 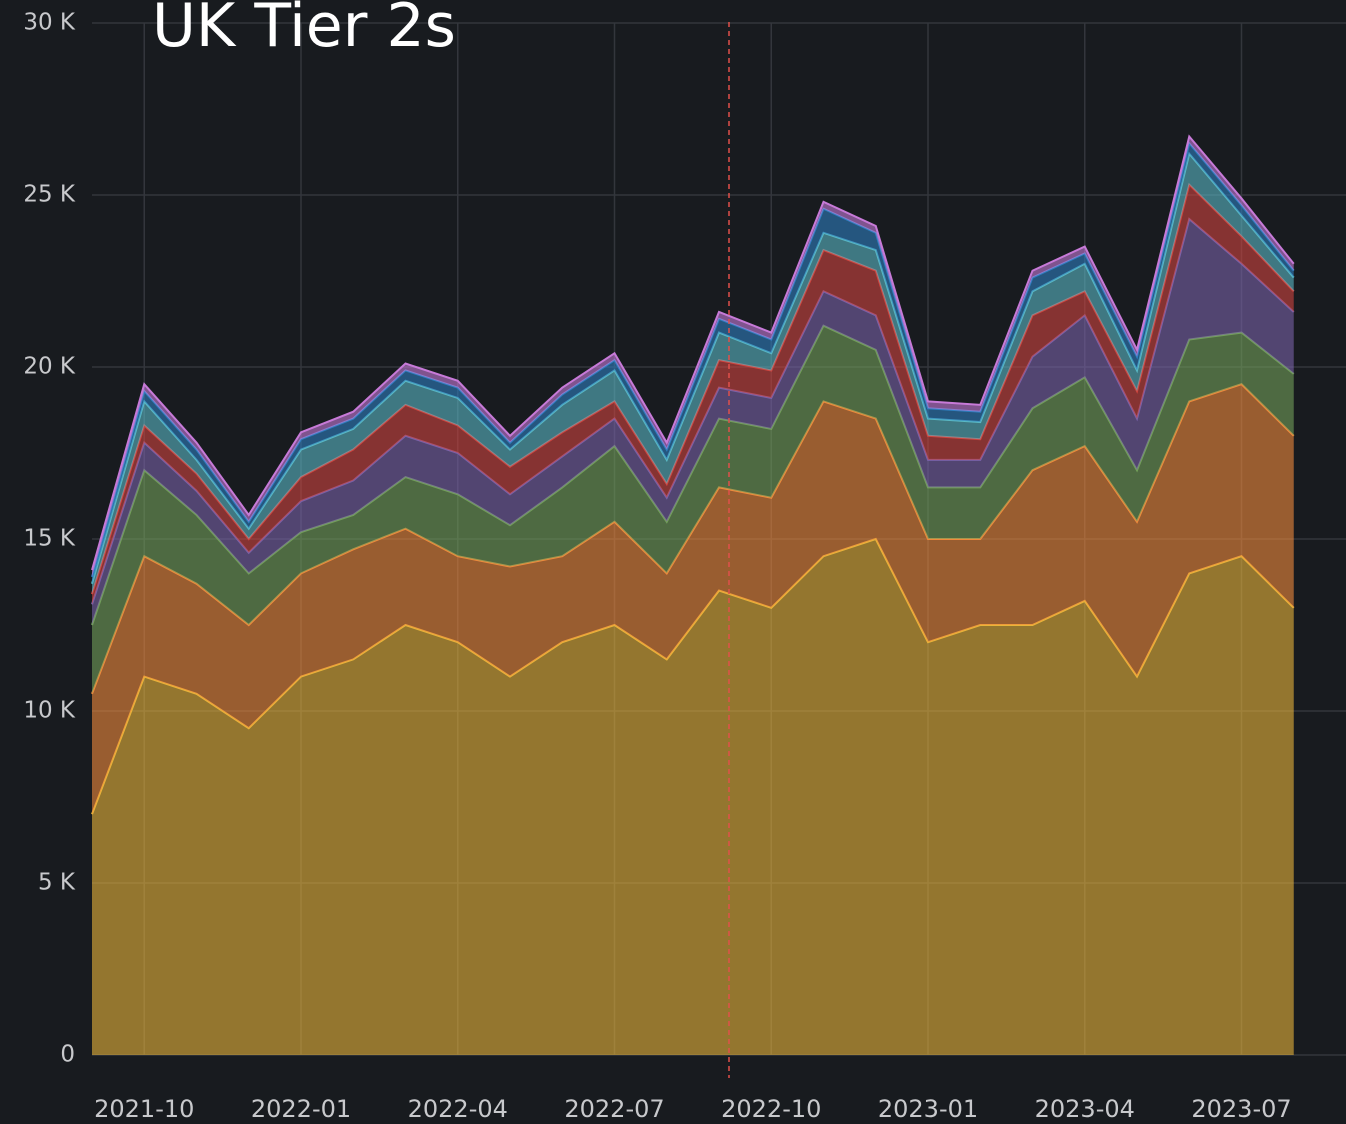 I want to click on x-tick-label: 2022-10, so click(x=771, y=1109).